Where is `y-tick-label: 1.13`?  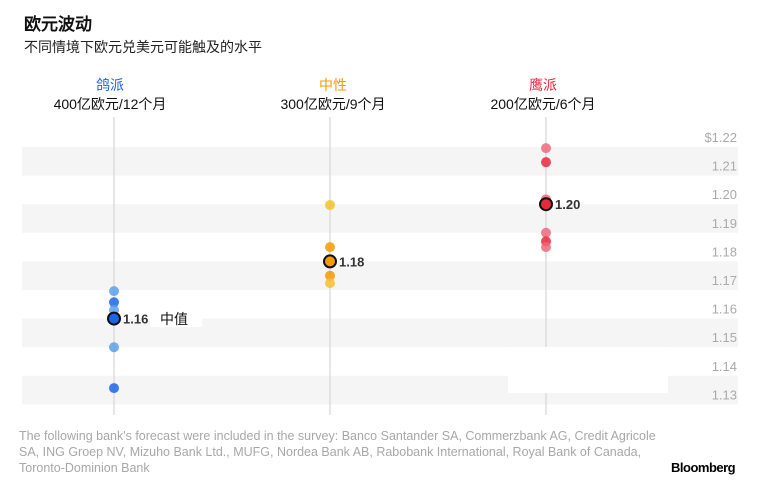
y-tick-label: 1.13 is located at coordinates (724, 394).